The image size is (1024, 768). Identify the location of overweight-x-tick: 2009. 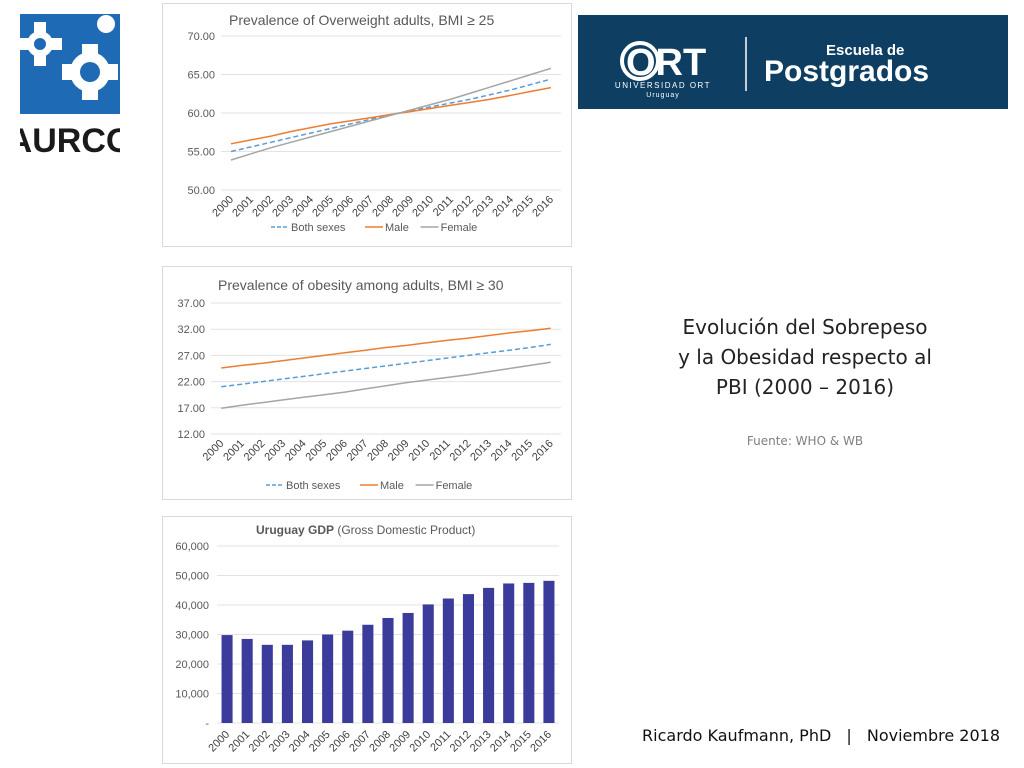
(403, 207).